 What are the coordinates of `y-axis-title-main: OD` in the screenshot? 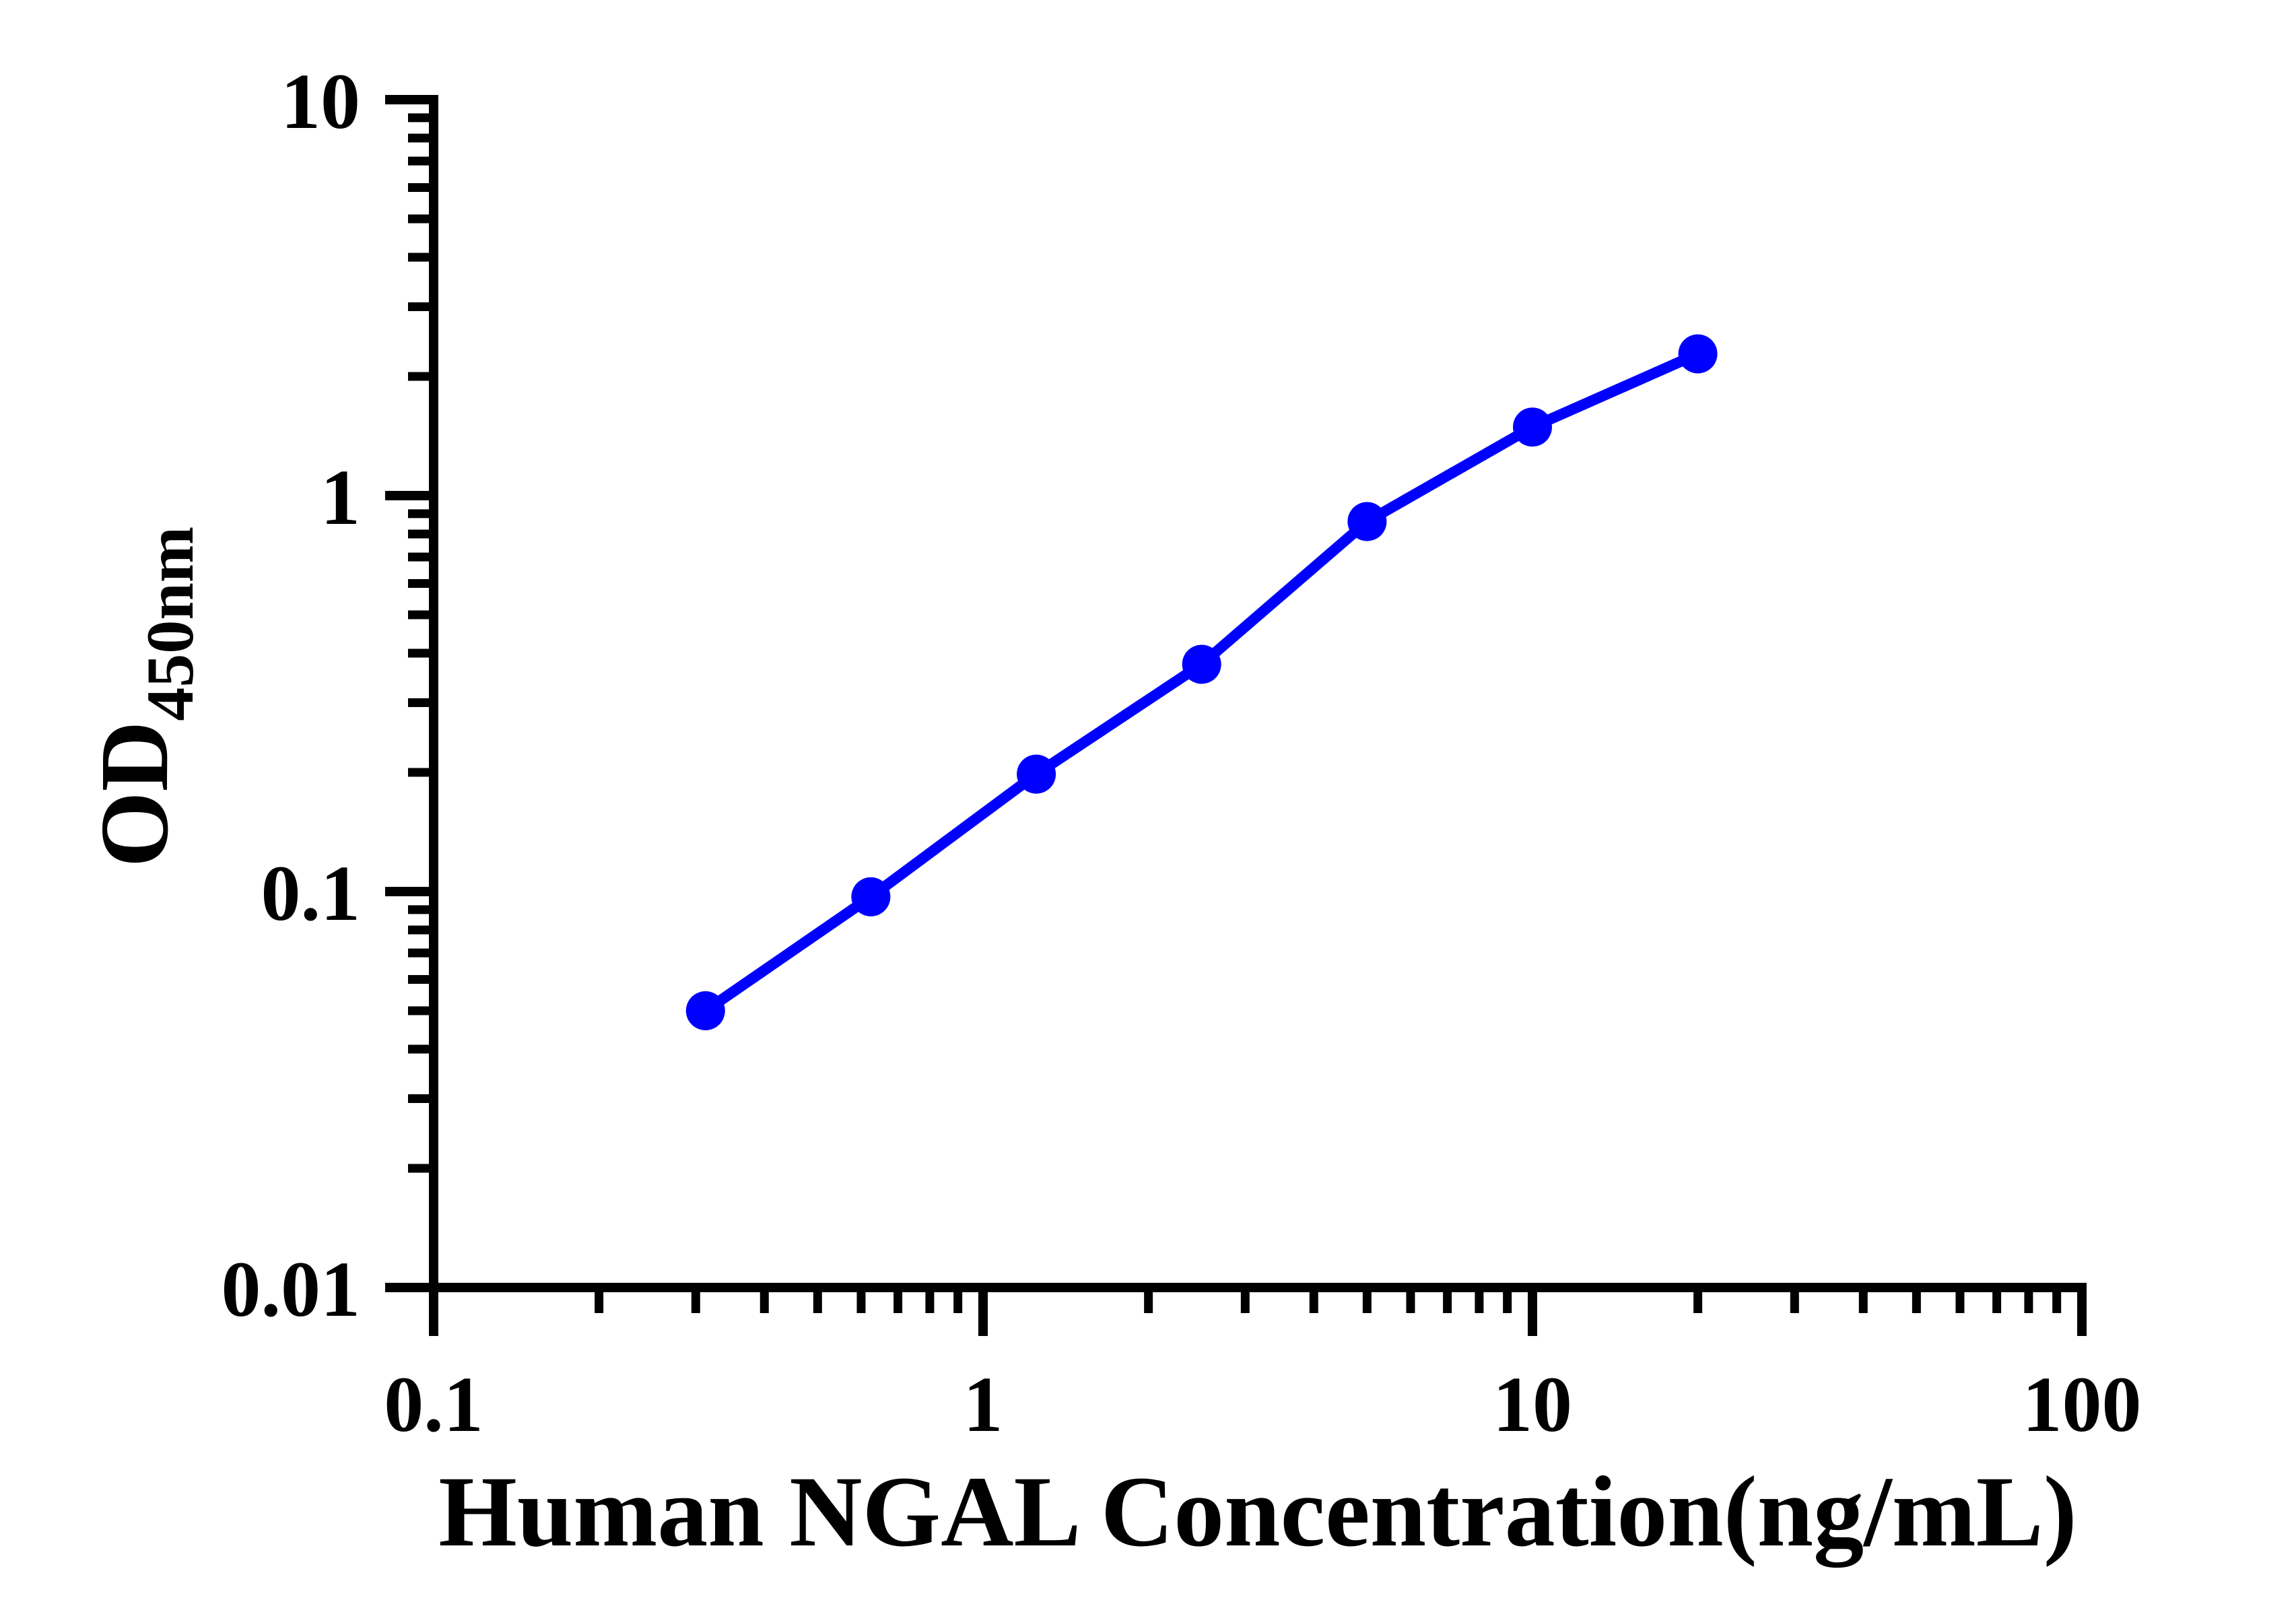 It's located at (135, 795).